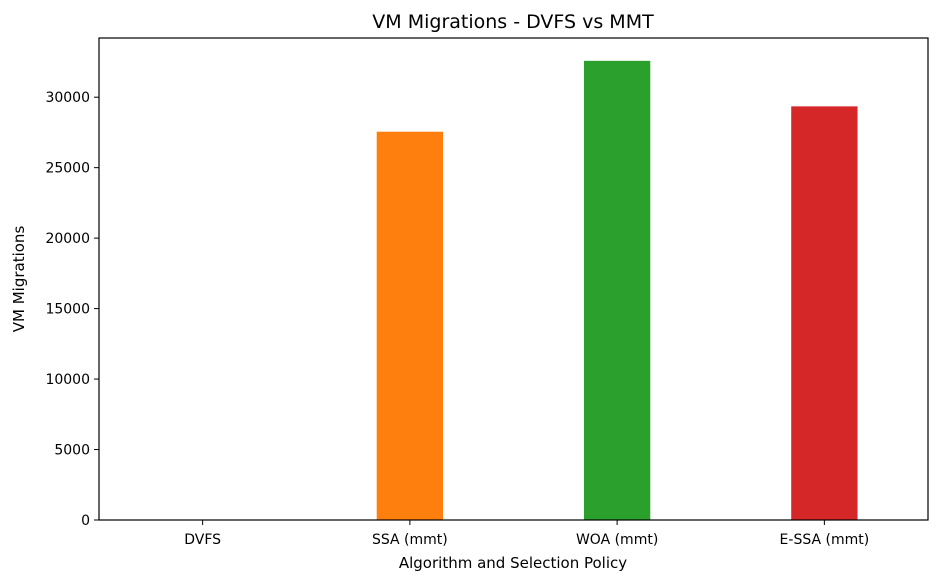  Describe the element at coordinates (410, 540) in the screenshot. I see `x-tick-label: SSA (mmt)` at that location.